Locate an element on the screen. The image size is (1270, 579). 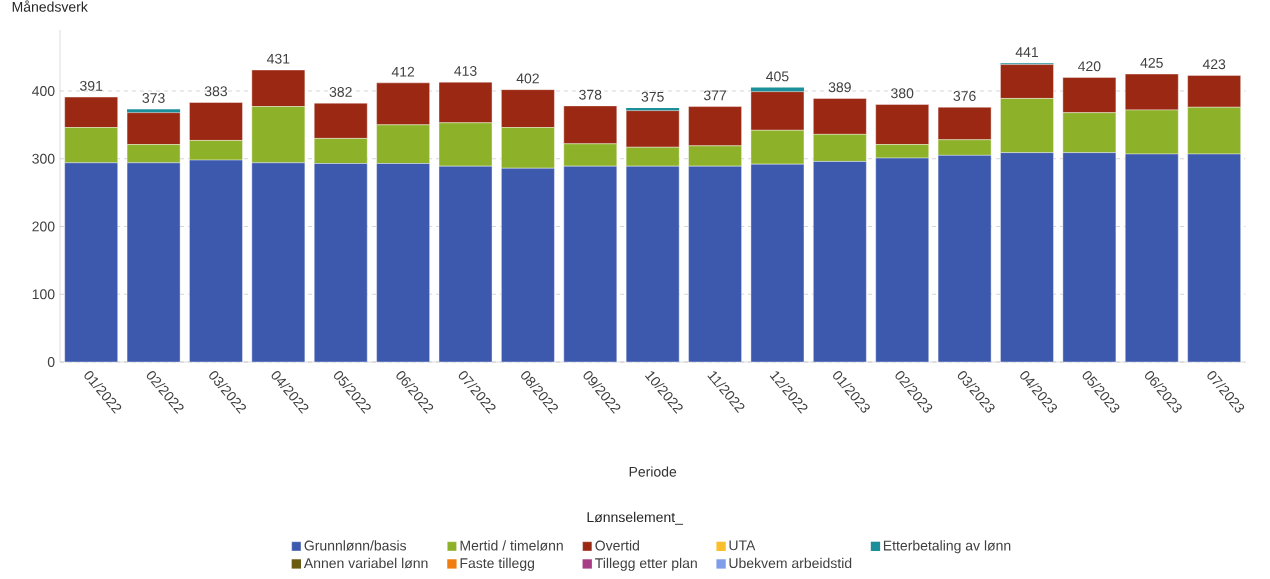
total-label: 425 is located at coordinates (1151, 62).